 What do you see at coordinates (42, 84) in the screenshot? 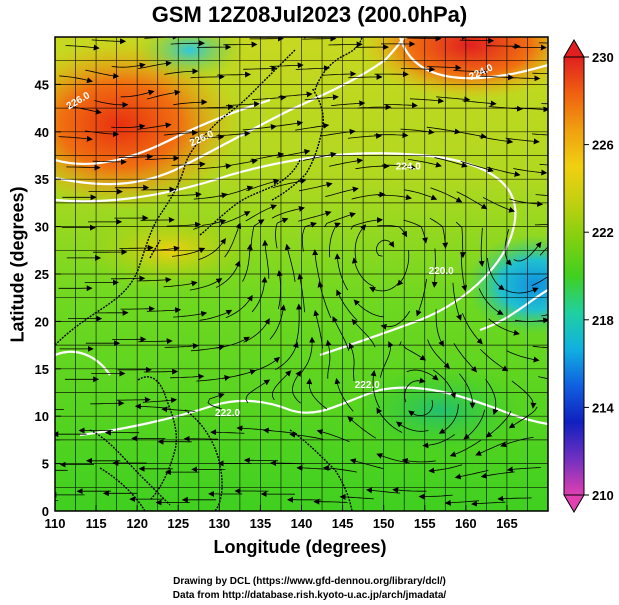
I see `y-tick-label: 45` at bounding box center [42, 84].